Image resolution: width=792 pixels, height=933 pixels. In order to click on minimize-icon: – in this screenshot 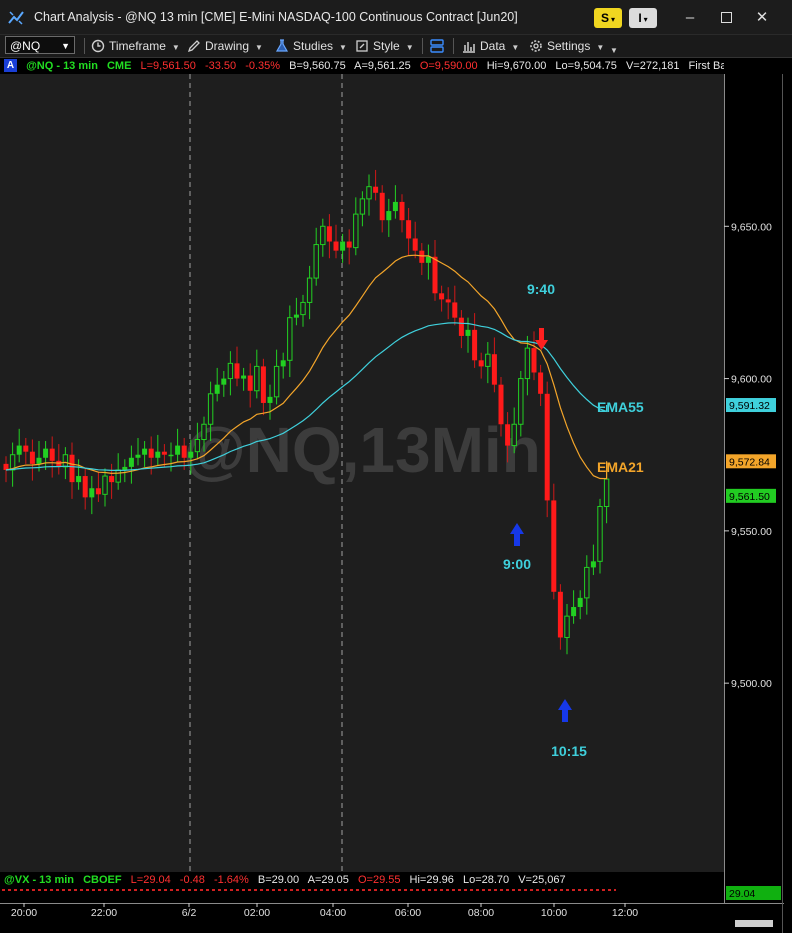, I will do `click(690, 17)`.